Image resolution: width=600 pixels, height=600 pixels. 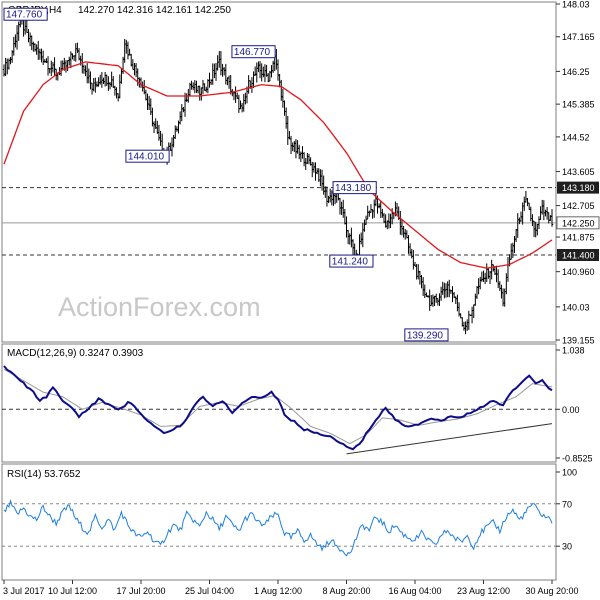 I want to click on x-tick-label: 1 Aug 12:00, so click(x=278, y=591).